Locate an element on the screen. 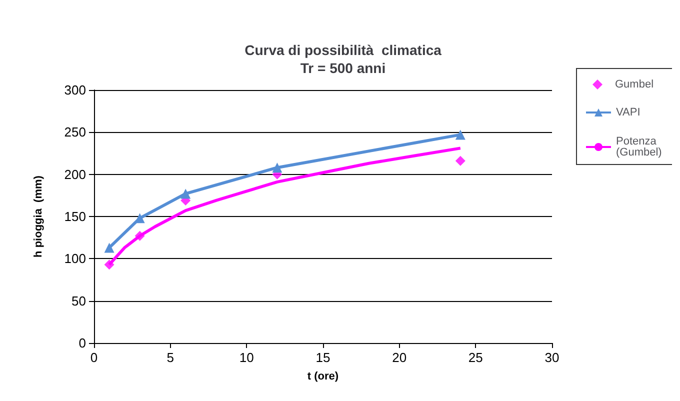 This screenshot has width=680, height=401. x-tick-label: 10 is located at coordinates (246, 357).